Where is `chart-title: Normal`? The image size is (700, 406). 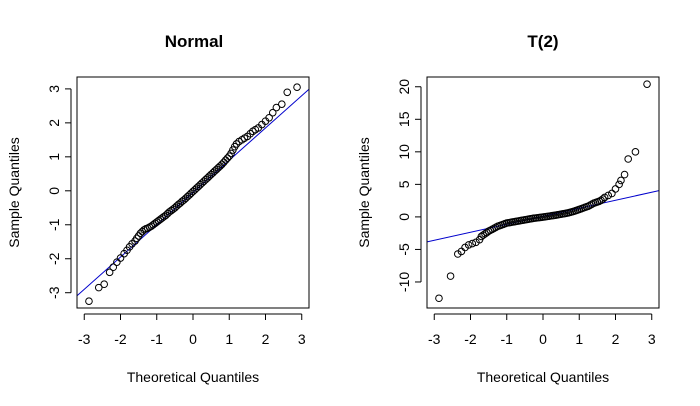
chart-title: Normal is located at coordinates (194, 41).